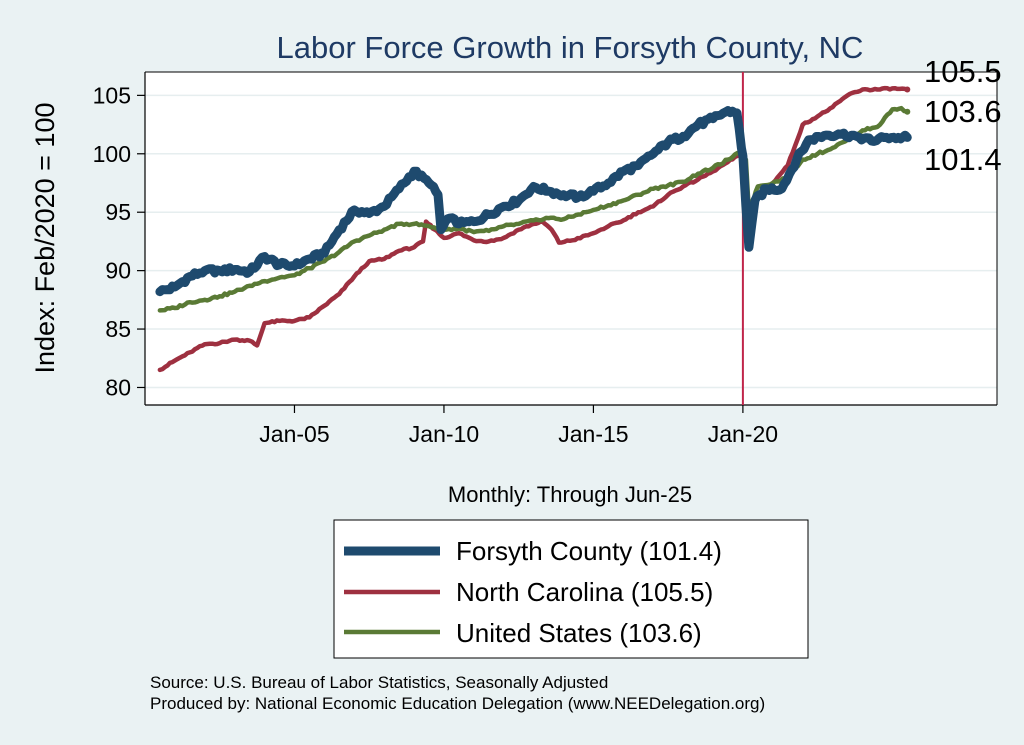  Describe the element at coordinates (963, 159) in the screenshot. I see `end-label-forsyth-county: 101.4` at that location.